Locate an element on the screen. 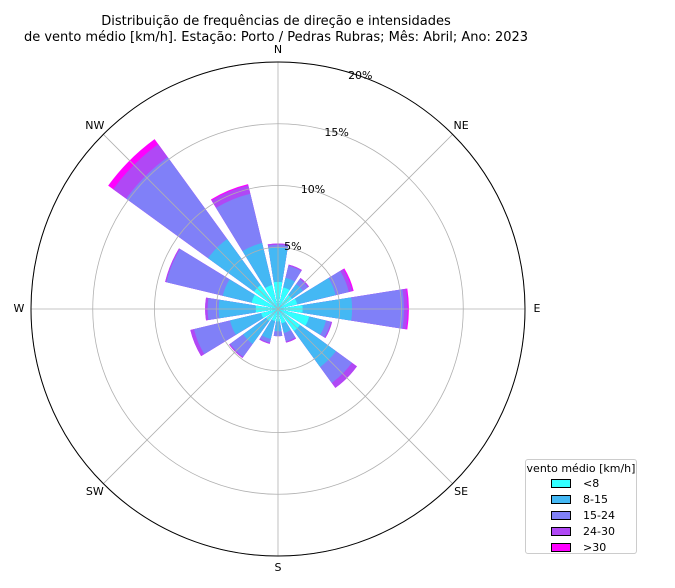  legend-item: >30 is located at coordinates (593, 547).